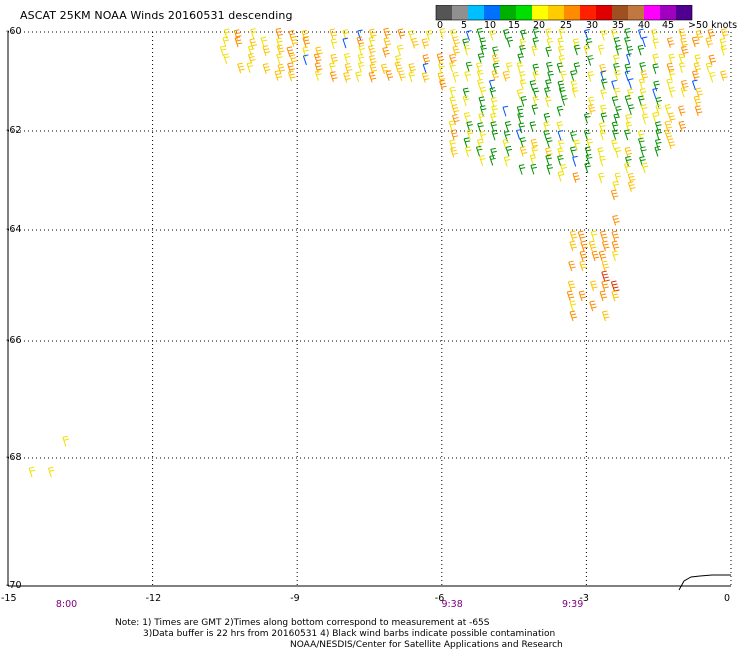 The width and height of the screenshot is (740, 651). Describe the element at coordinates (490, 25) in the screenshot. I see `legend-tick-label: 10` at that location.